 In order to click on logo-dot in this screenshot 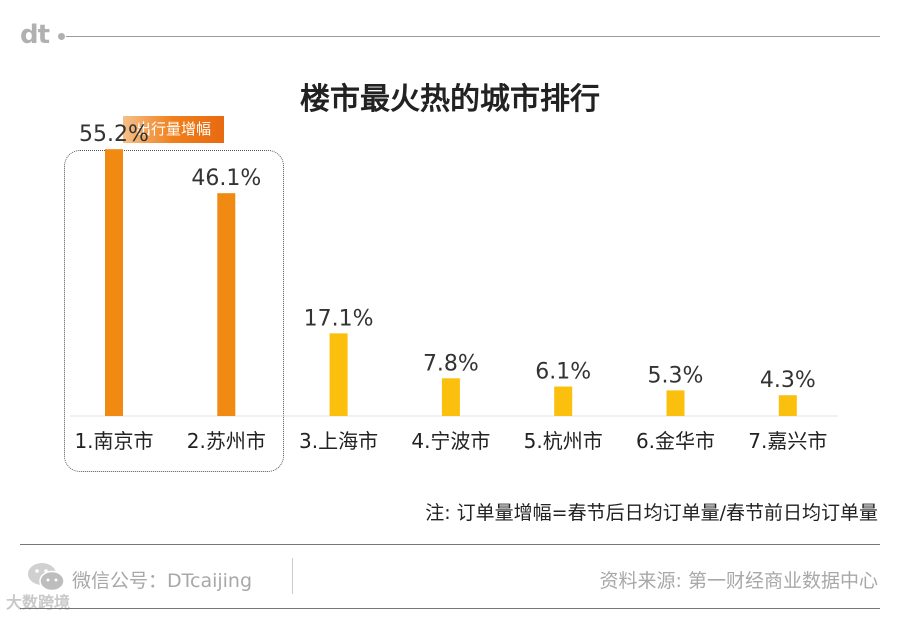, I will do `click(61, 36)`.